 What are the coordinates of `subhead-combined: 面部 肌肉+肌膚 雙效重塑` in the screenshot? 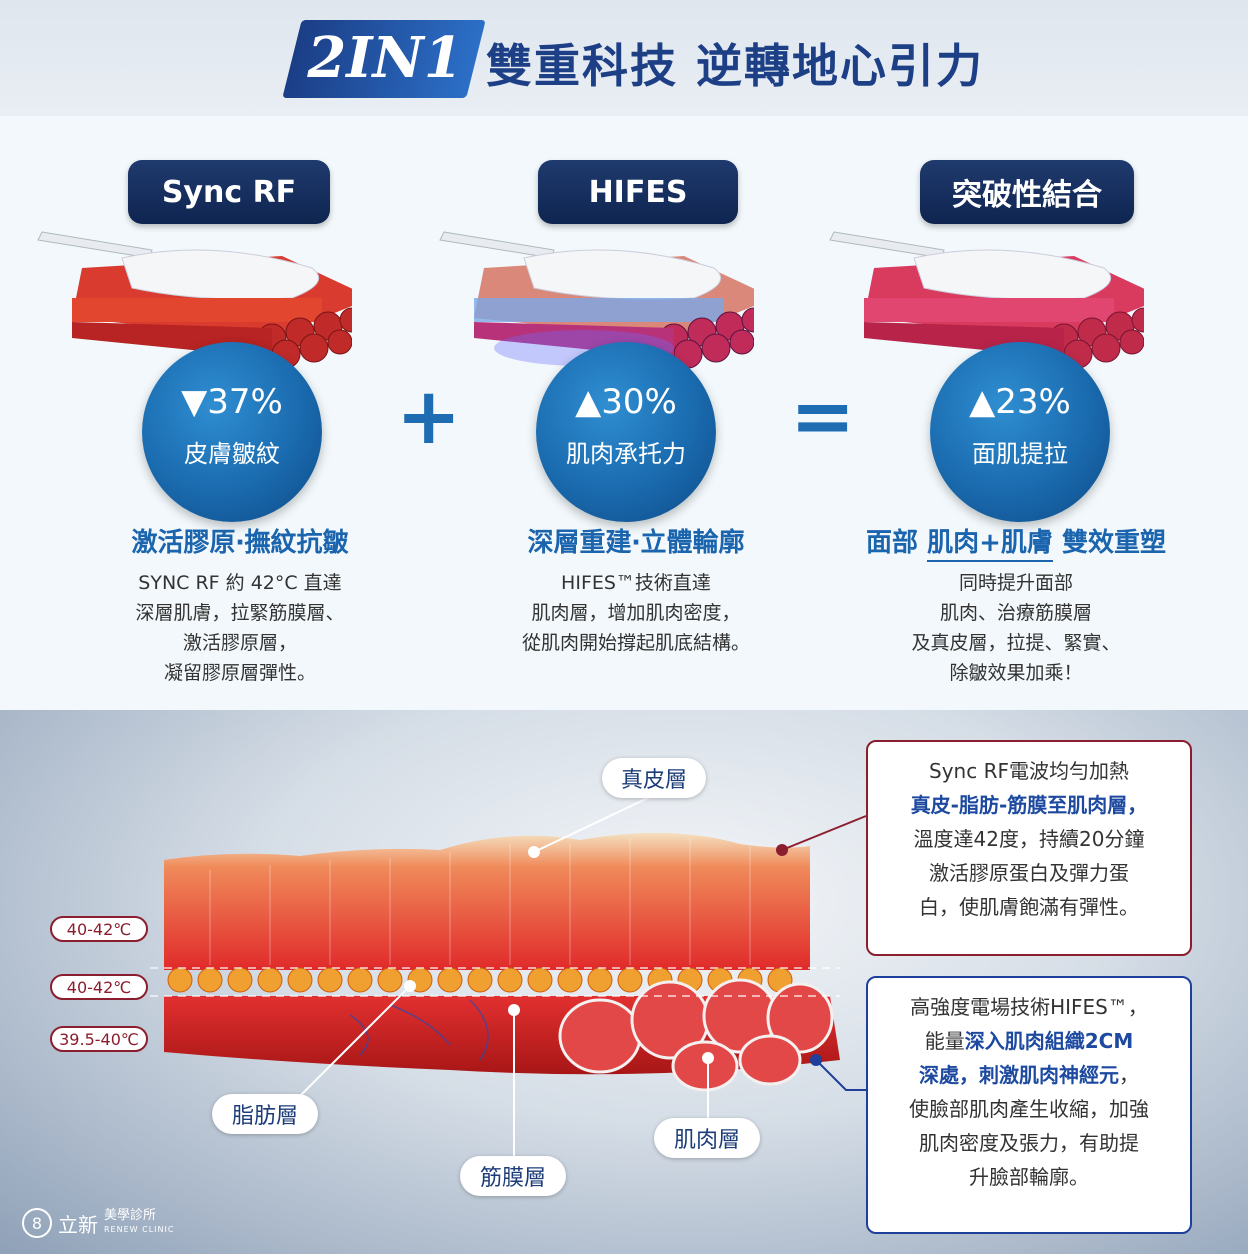 It's located at (1016, 542).